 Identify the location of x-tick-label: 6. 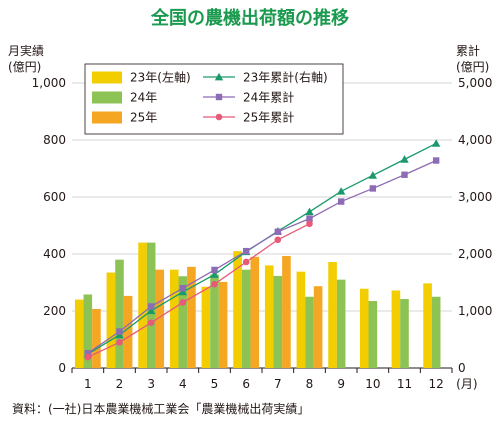
(246, 384).